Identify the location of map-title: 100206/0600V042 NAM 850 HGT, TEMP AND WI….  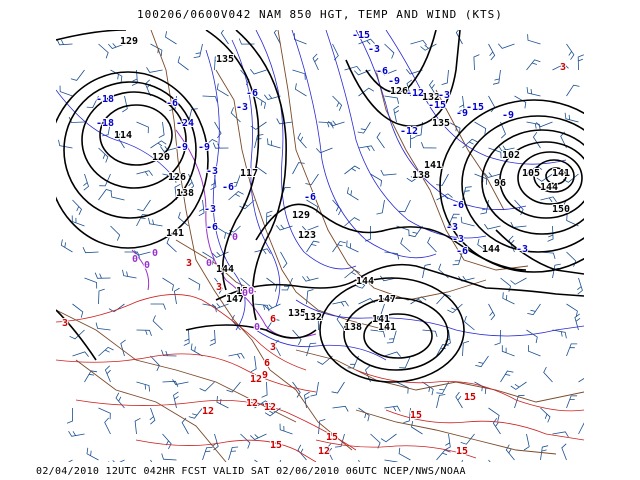
(320, 14).